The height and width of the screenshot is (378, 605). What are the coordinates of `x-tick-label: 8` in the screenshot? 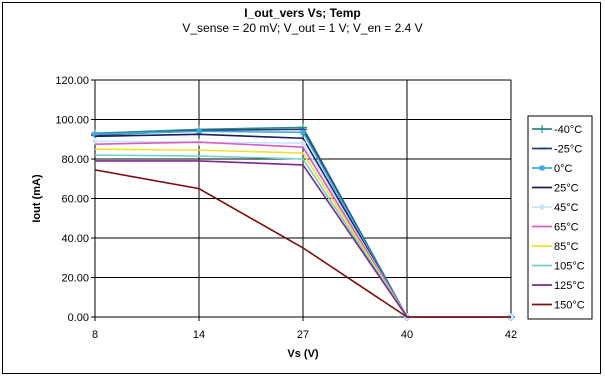 It's located at (95, 335).